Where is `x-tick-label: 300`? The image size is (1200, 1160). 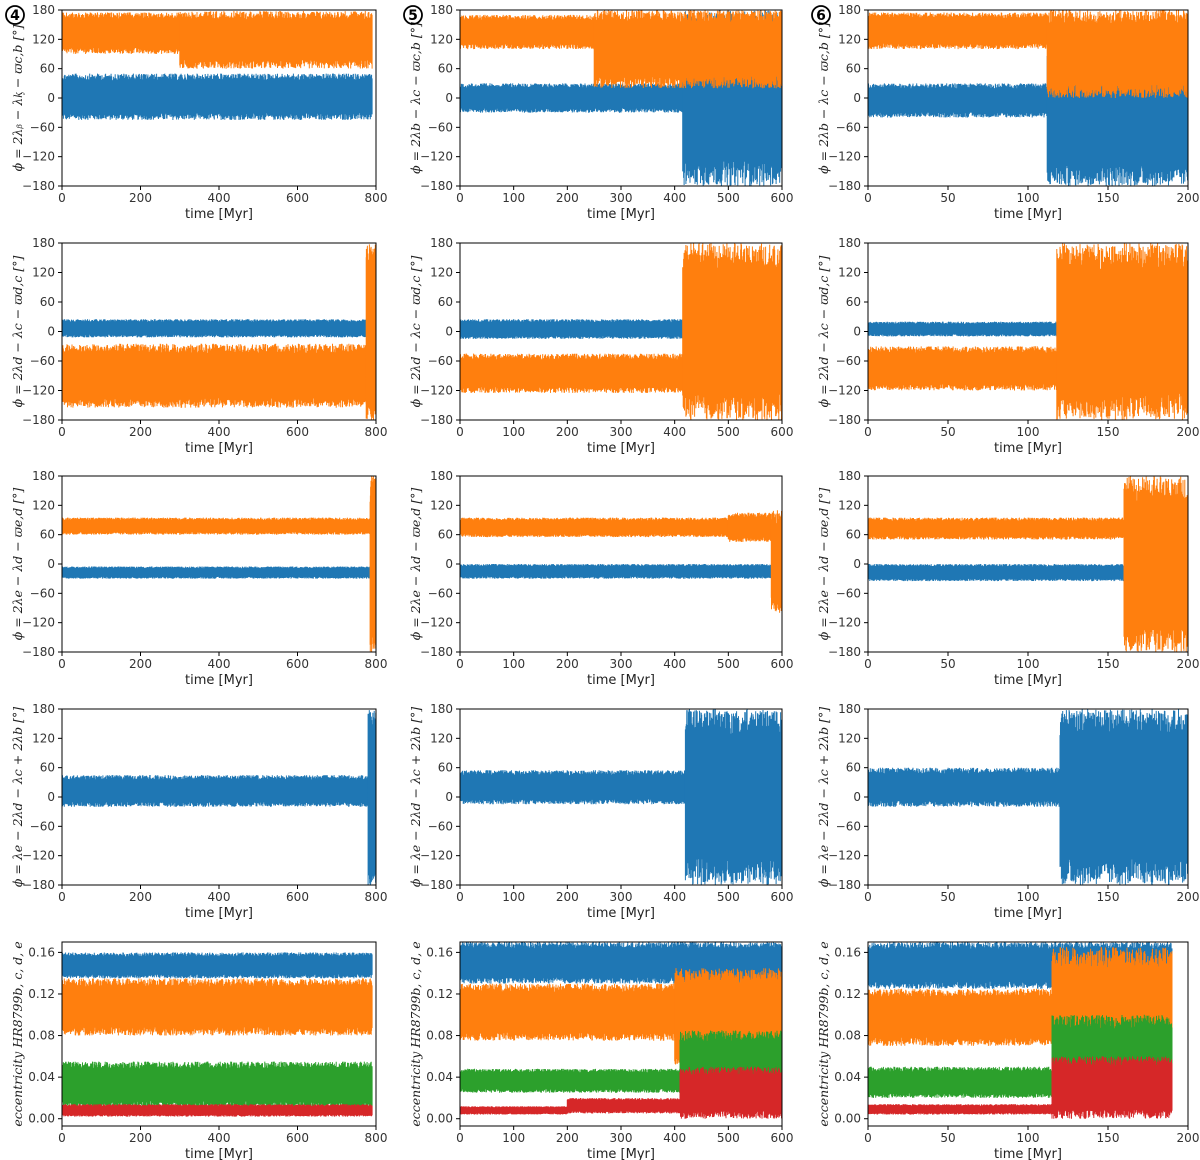 x-tick-label: 300 is located at coordinates (621, 897).